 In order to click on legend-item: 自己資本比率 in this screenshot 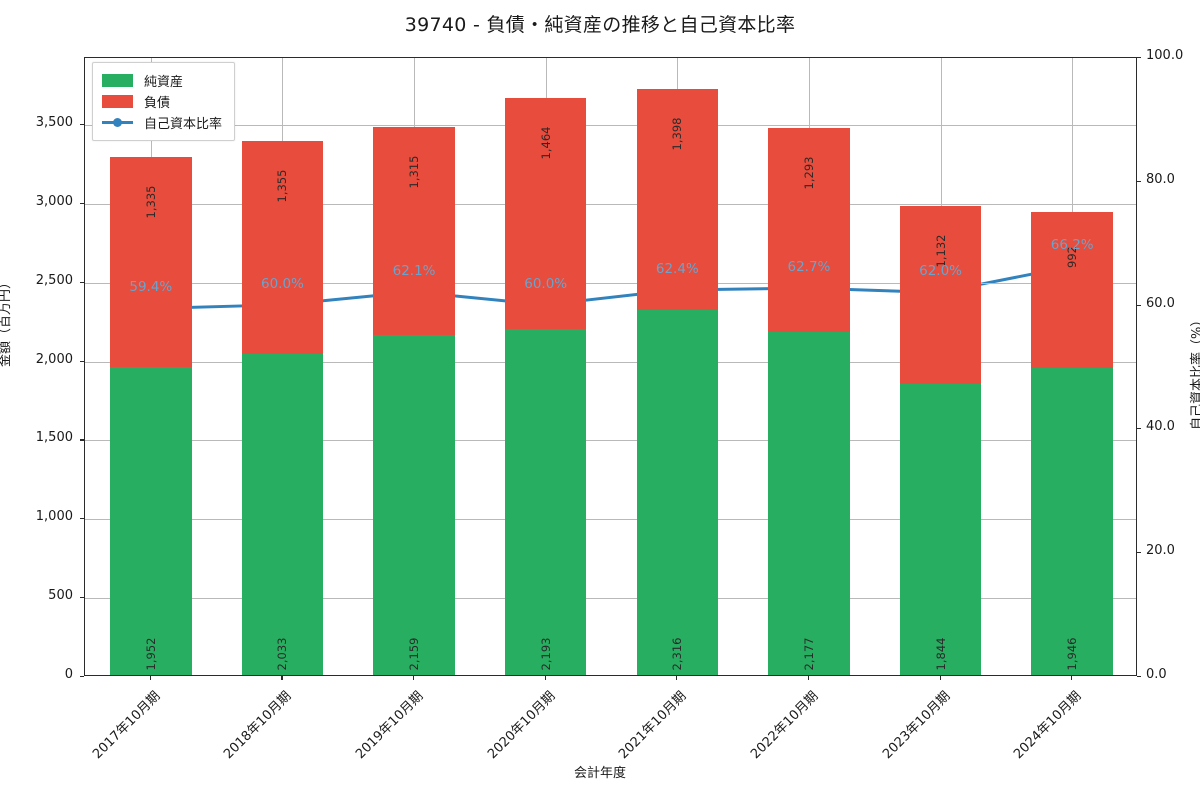, I will do `click(162, 122)`.